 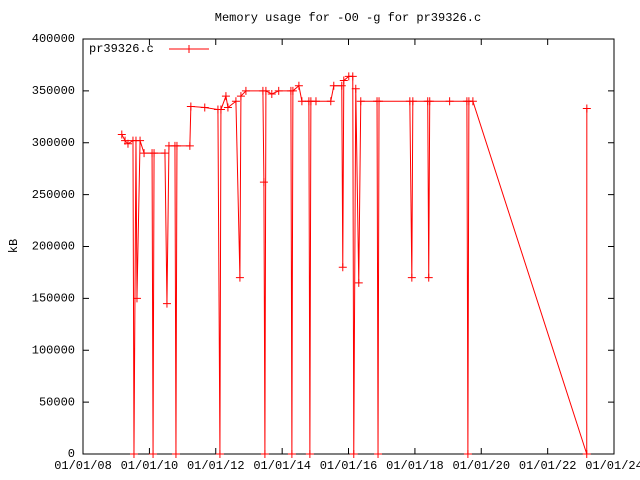 What do you see at coordinates (53, 143) in the screenshot?
I see `y-tick-label: 300000` at bounding box center [53, 143].